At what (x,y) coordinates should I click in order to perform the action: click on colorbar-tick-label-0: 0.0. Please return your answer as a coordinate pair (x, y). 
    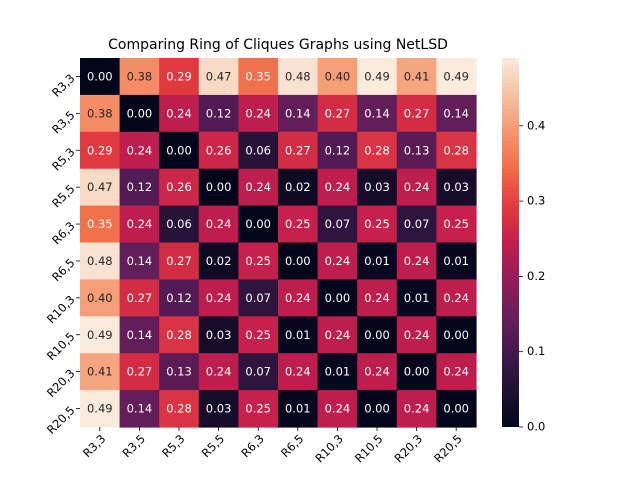
    Looking at the image, I should click on (536, 427).